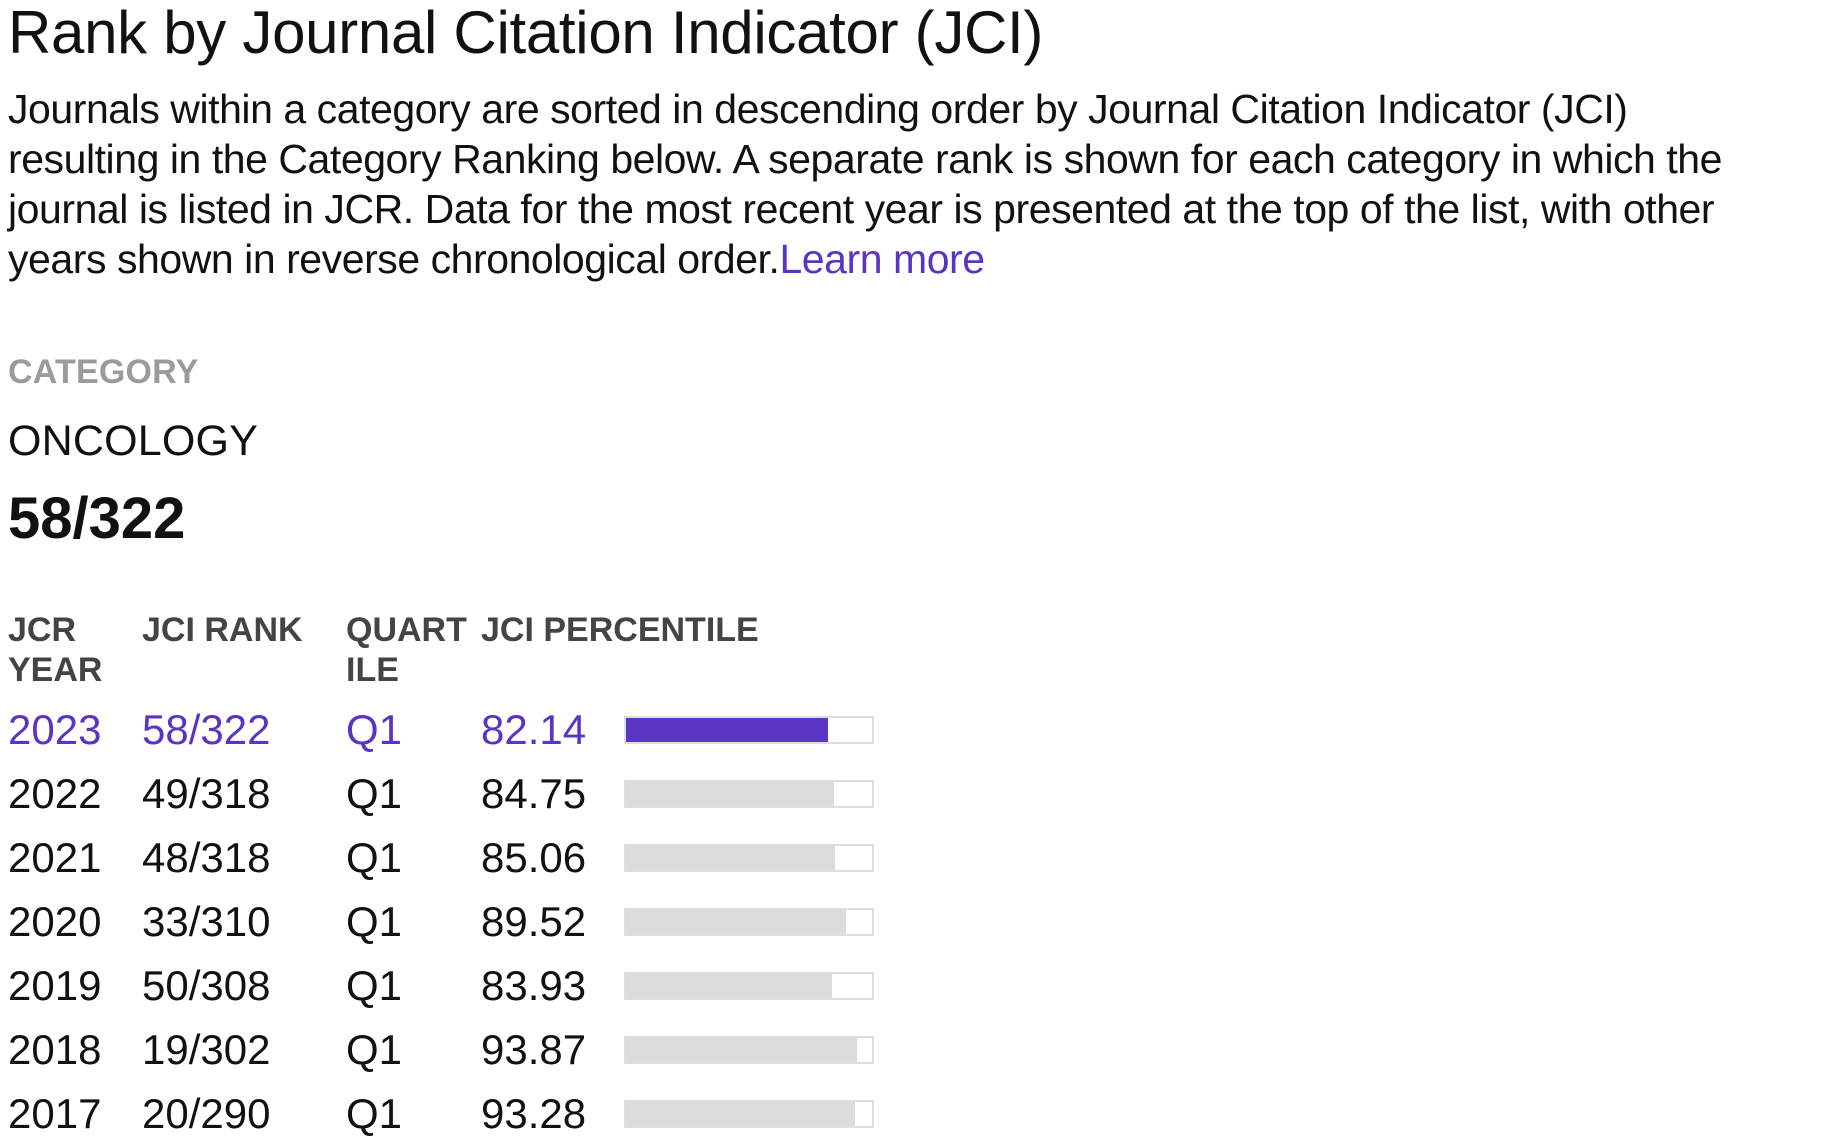  What do you see at coordinates (55, 1049) in the screenshot?
I see `row-year: 2018` at bounding box center [55, 1049].